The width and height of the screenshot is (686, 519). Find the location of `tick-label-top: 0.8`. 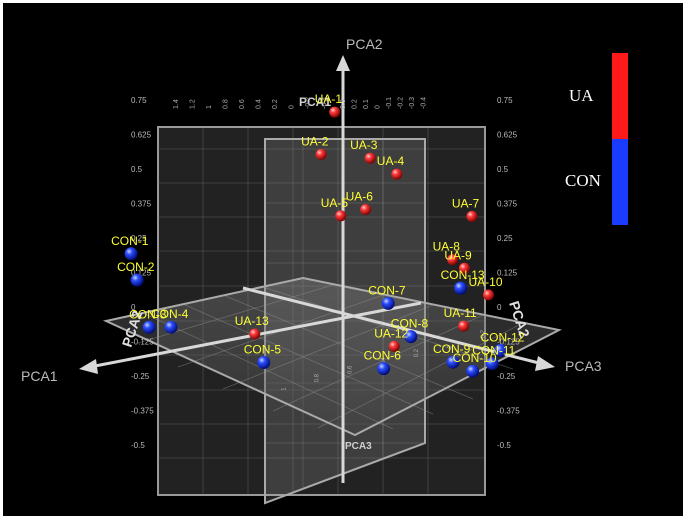

tick-label-top: 0.8 is located at coordinates (226, 104).